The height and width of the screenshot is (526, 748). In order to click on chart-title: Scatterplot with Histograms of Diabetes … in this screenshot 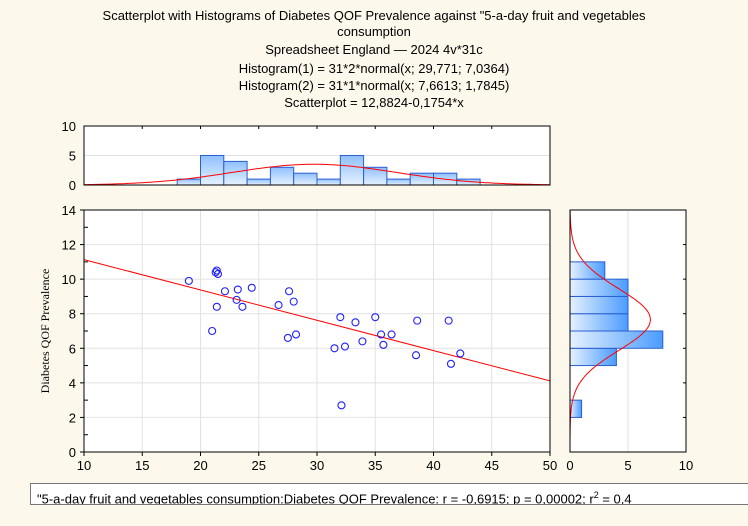, I will do `click(374, 15)`.